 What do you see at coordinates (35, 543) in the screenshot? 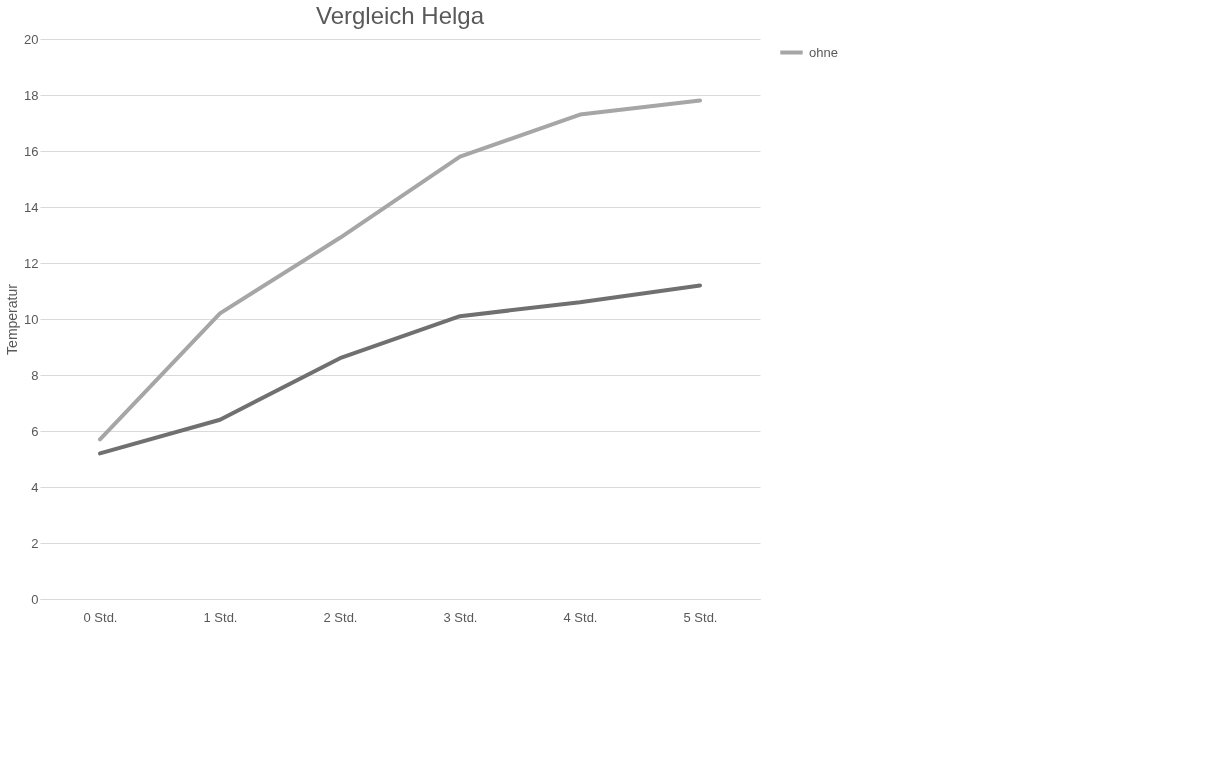
I see `y-tick-label: 2` at bounding box center [35, 543].